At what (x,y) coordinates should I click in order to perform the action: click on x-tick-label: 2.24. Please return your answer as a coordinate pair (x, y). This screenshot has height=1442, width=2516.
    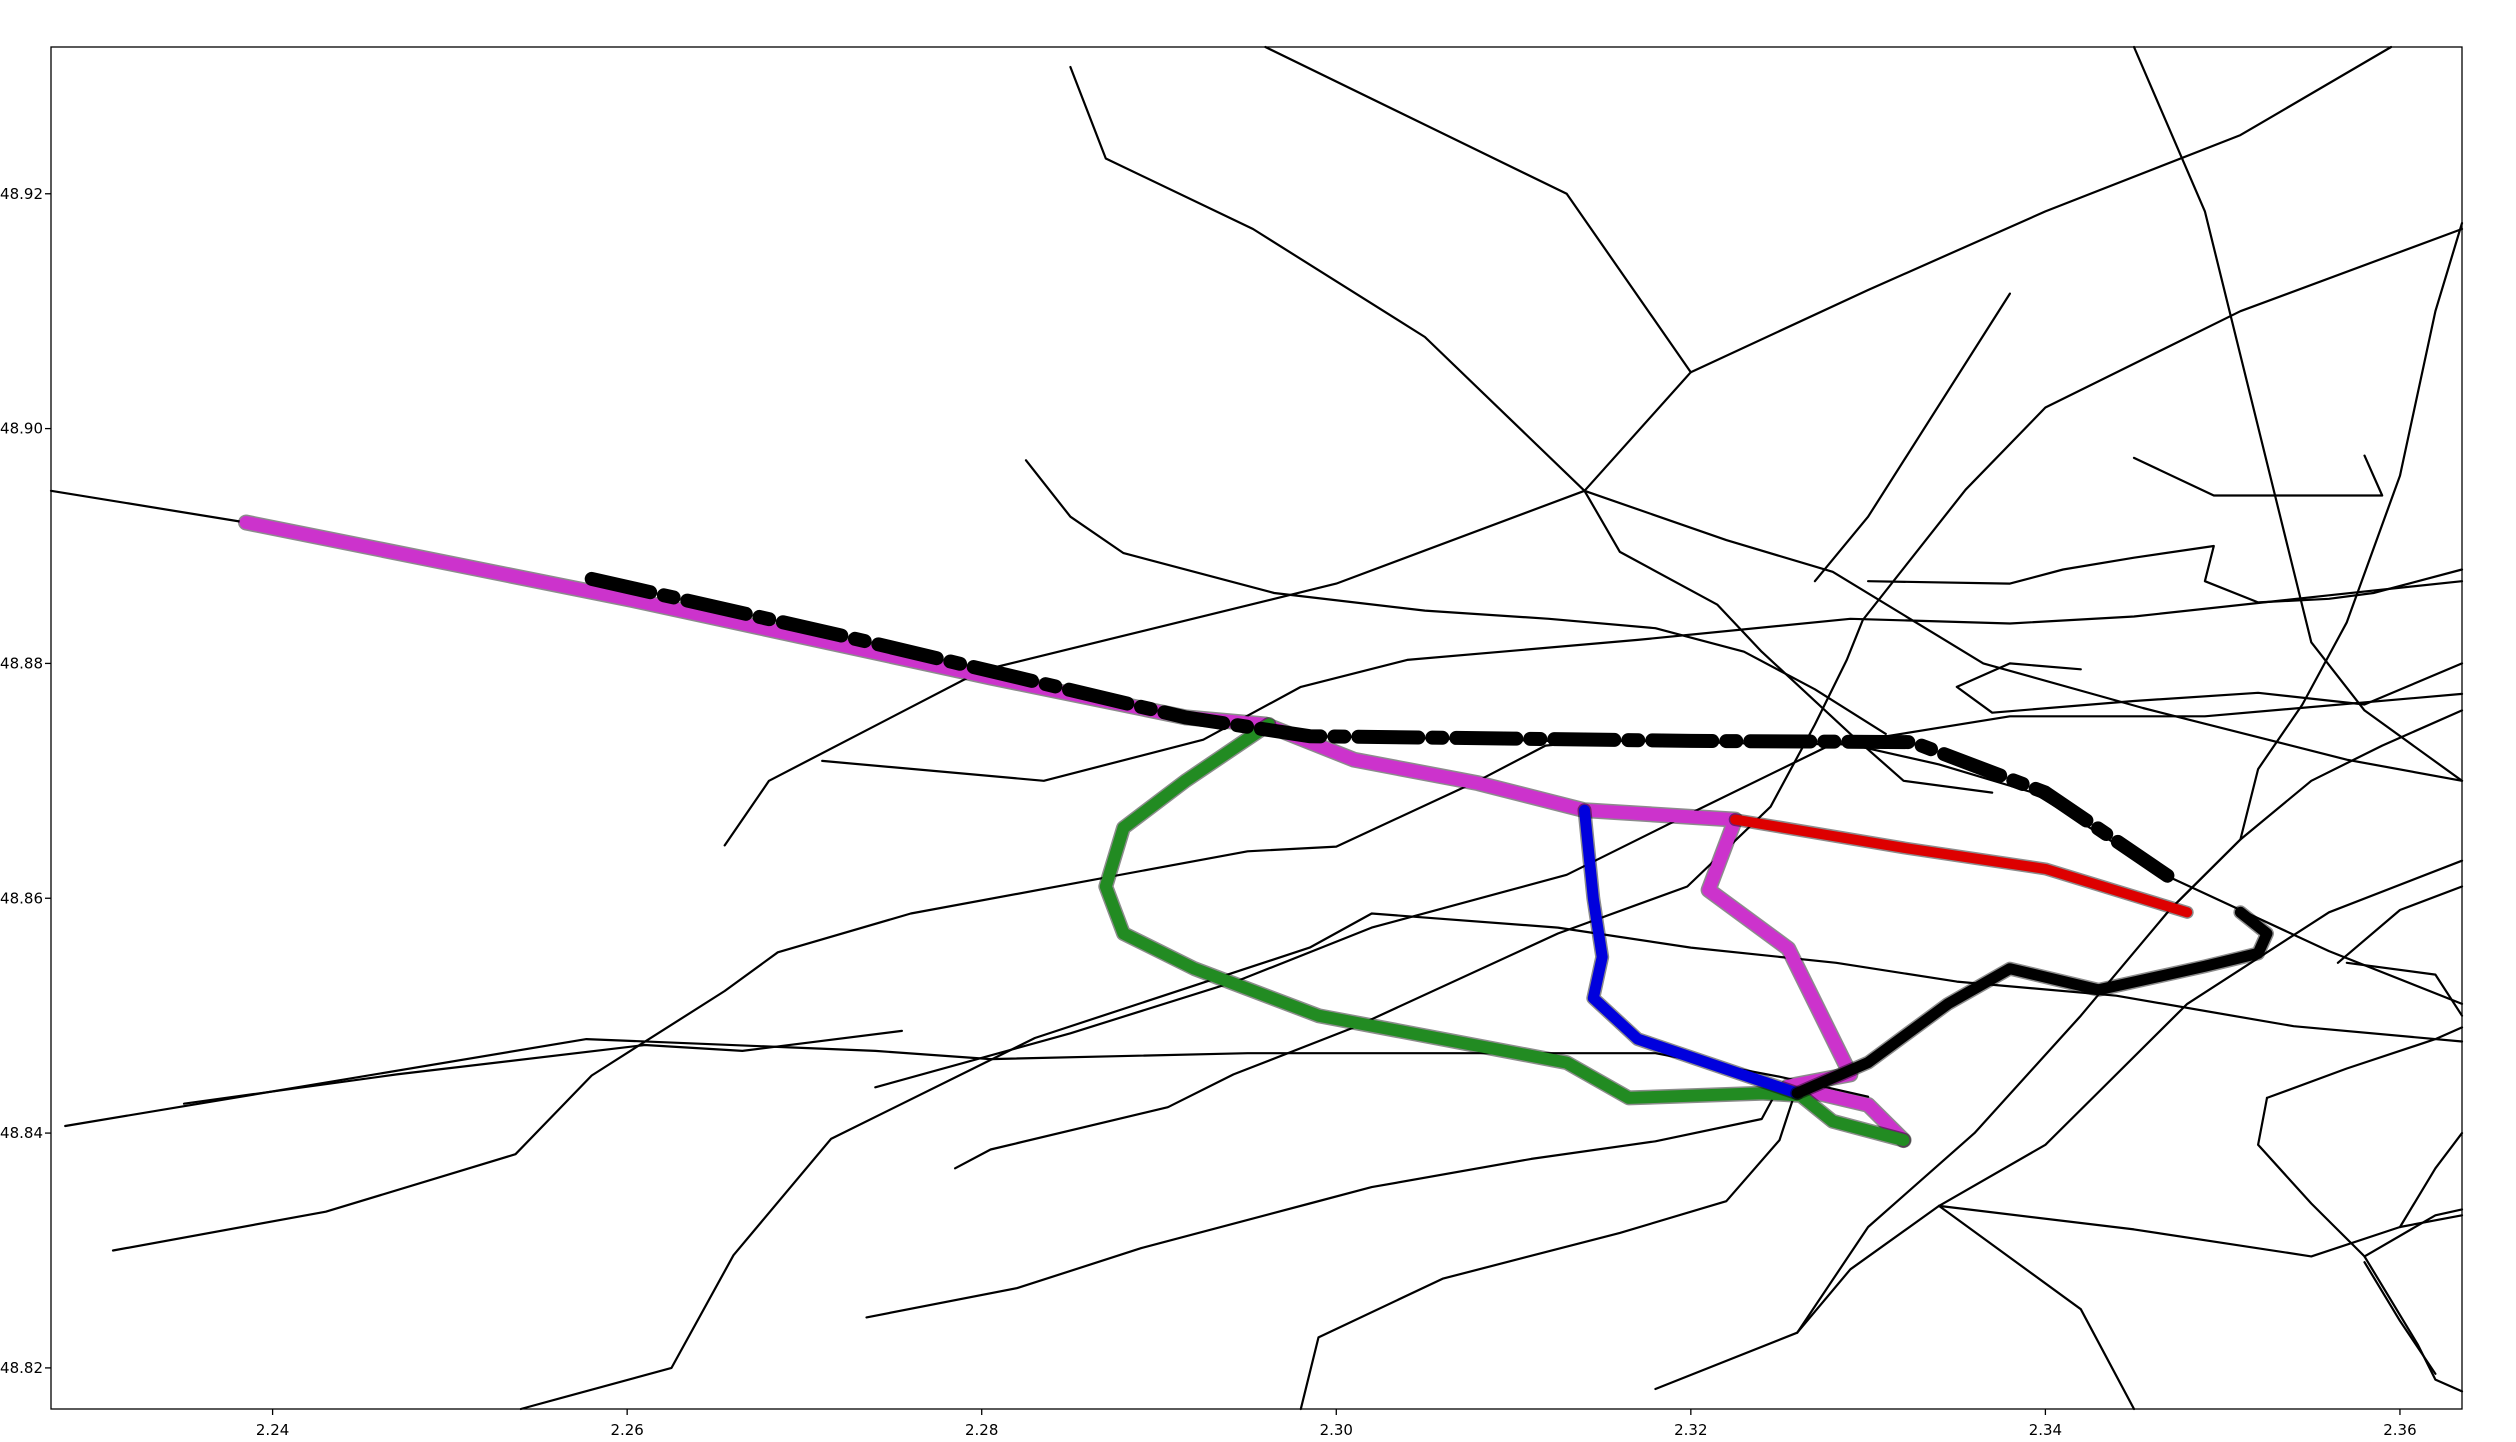
    Looking at the image, I should click on (272, 1430).